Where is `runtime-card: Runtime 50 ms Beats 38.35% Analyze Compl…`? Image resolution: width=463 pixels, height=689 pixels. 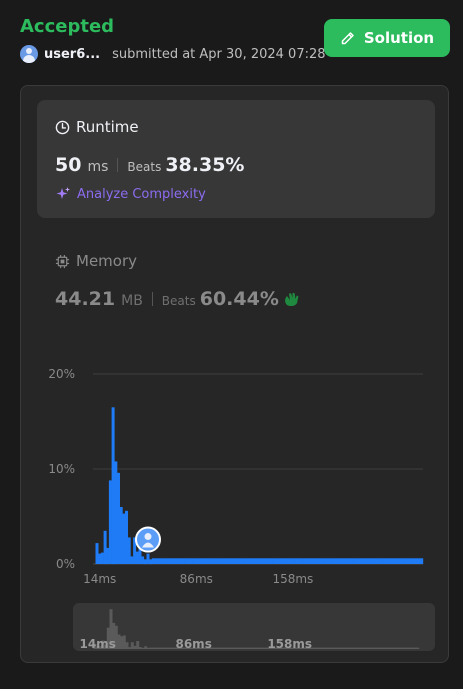 runtime-card: Runtime 50 ms Beats 38.35% Analyze Compl… is located at coordinates (236, 159).